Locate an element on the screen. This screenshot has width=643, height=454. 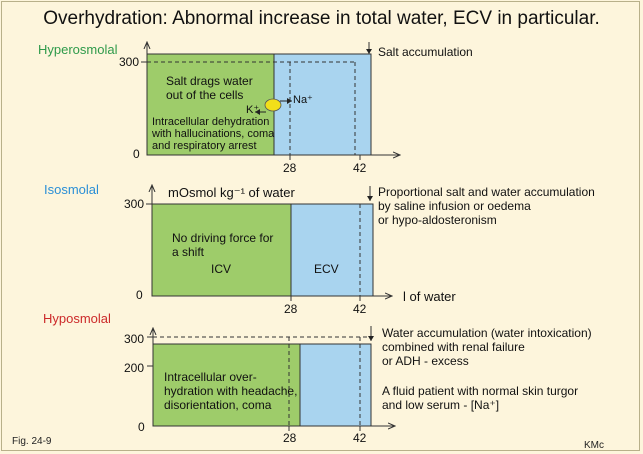
hyper-icv-detail-line-2: with hallucinations, coma is located at coordinates (213, 134).